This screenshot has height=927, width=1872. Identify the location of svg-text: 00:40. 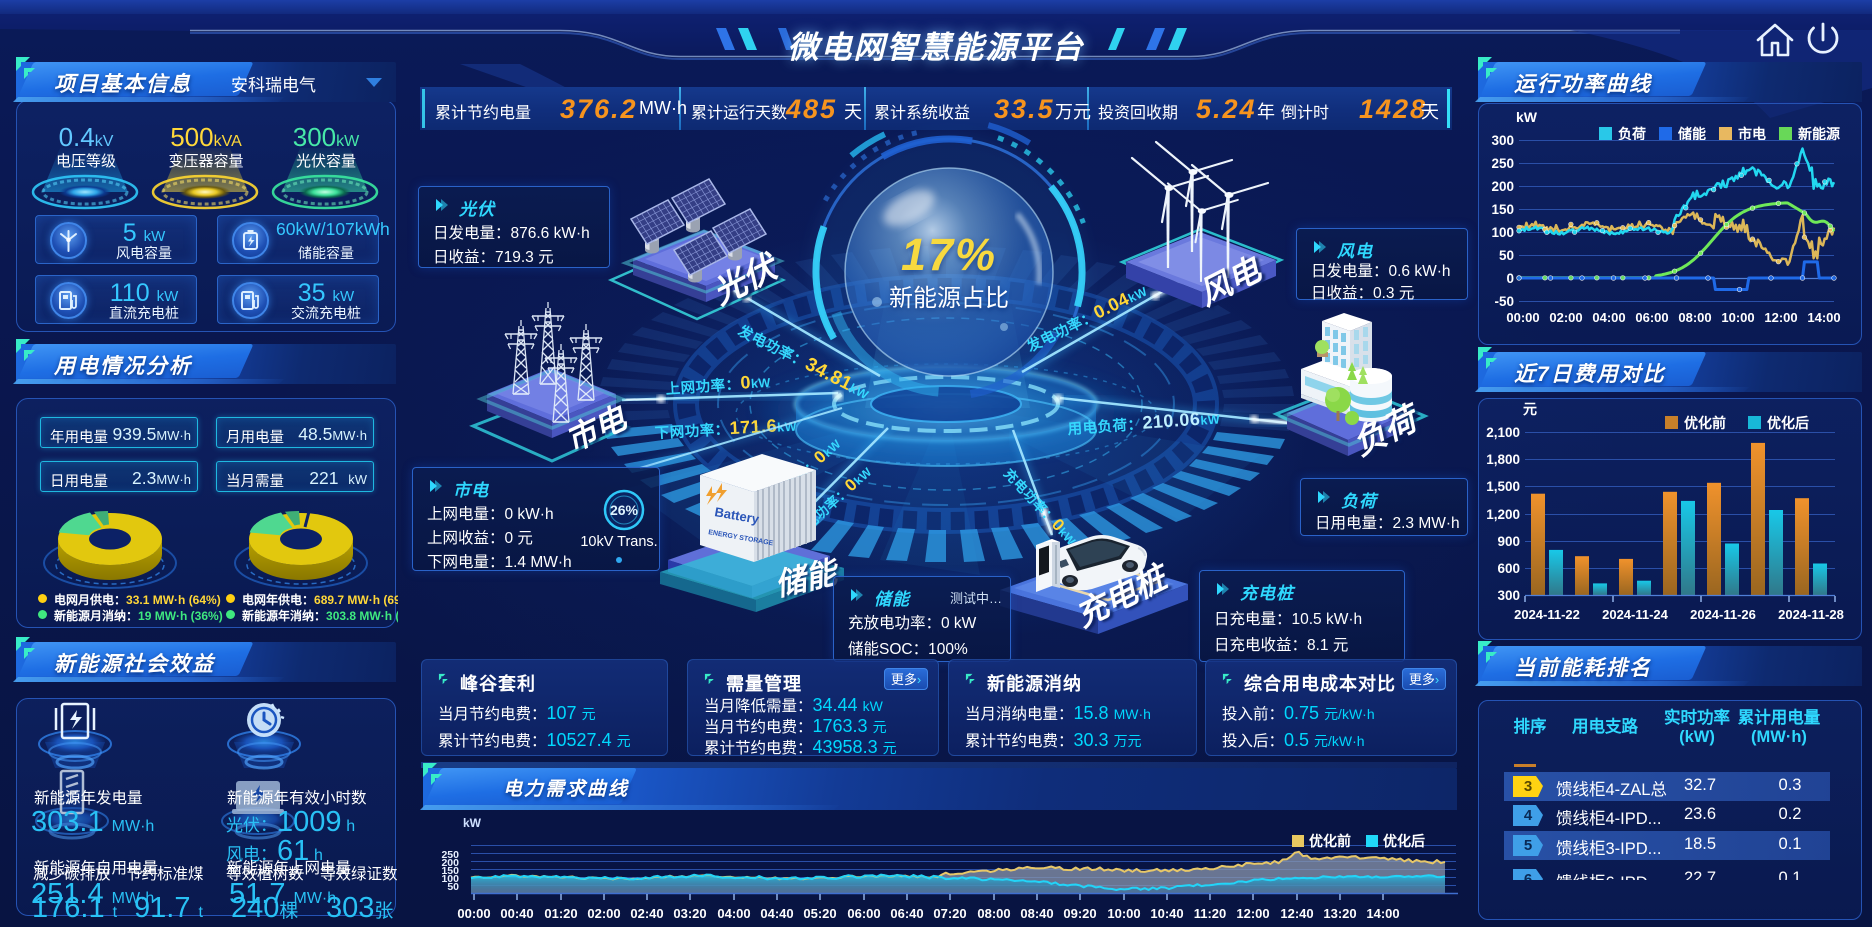
(516, 913).